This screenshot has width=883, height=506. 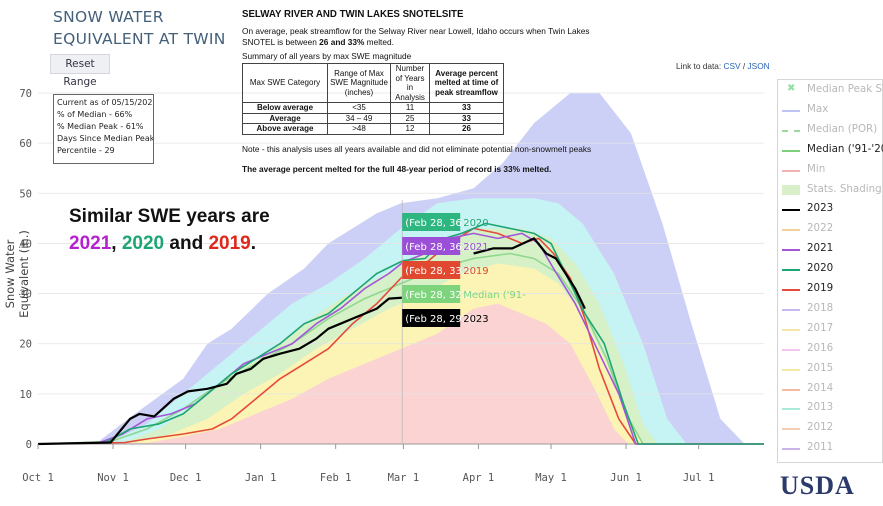 What do you see at coordinates (410, 83) in the screenshot?
I see `table-header: Number of Years in Analysis` at bounding box center [410, 83].